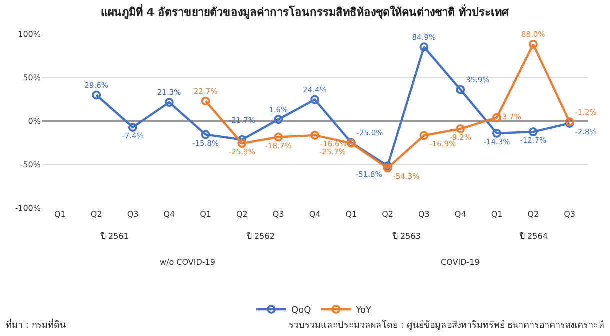 The width and height of the screenshot is (610, 336). Describe the element at coordinates (533, 236) in the screenshot. I see `text: ปี 2564` at that location.